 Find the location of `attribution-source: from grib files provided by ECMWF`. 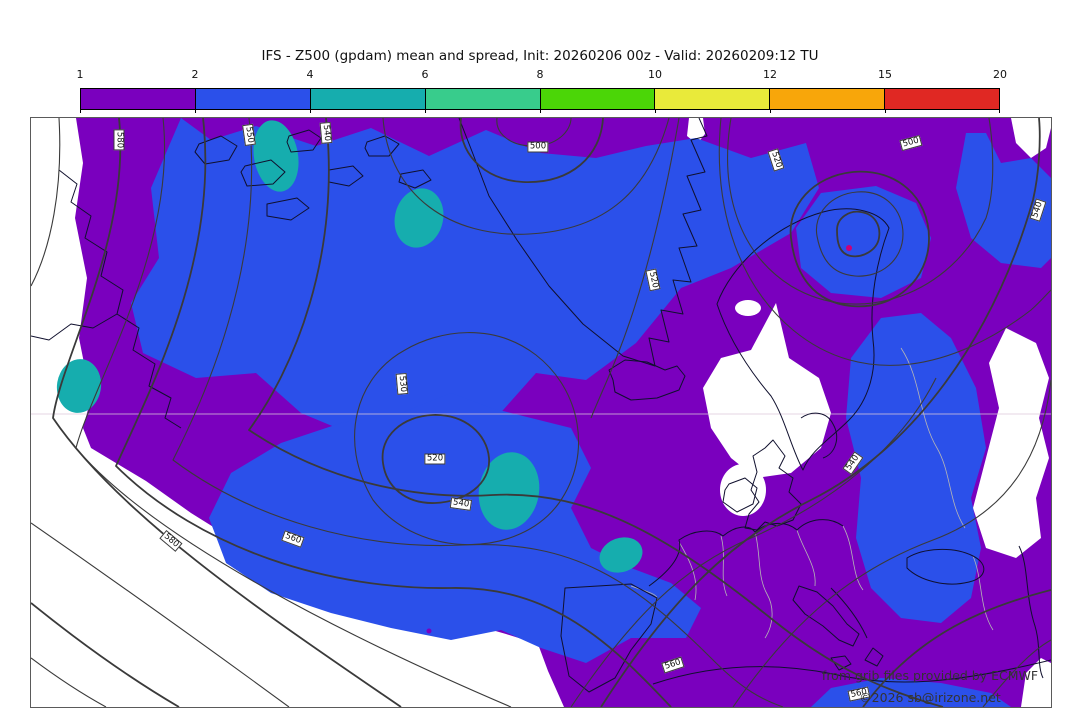

attribution-source: from grib files provided by ECMWF is located at coordinates (930, 675).